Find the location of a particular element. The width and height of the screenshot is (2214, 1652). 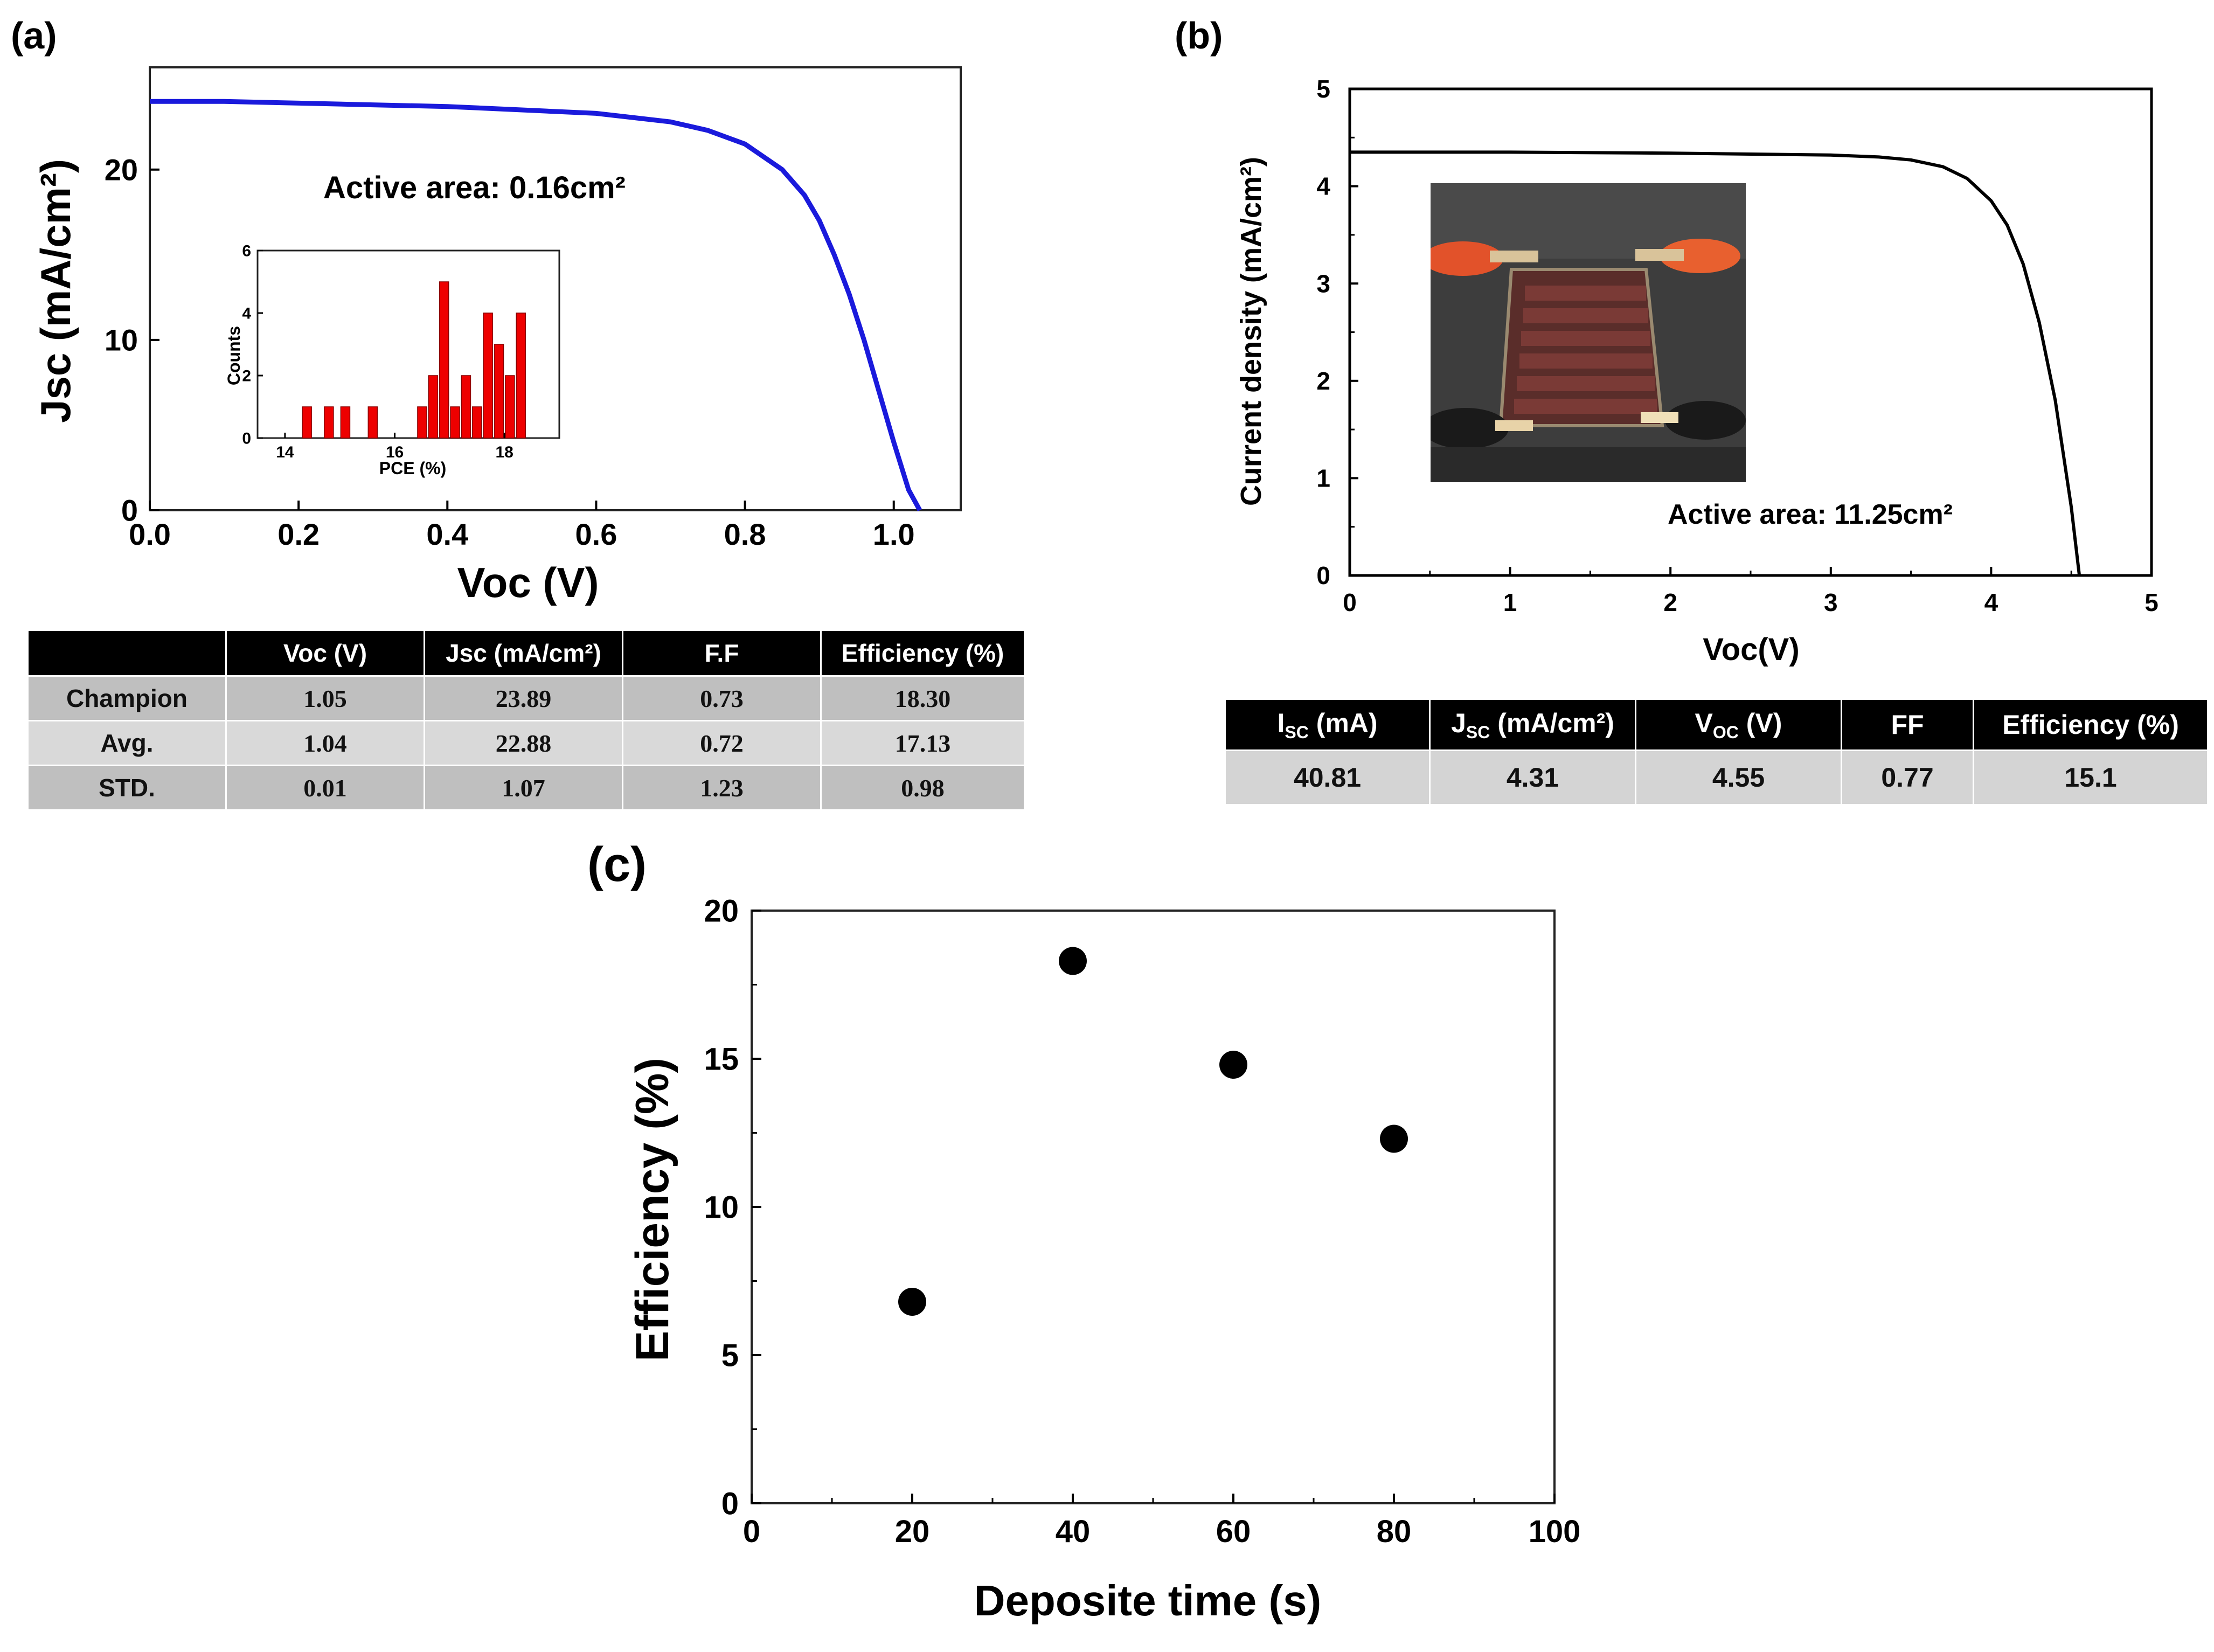

x-tick-label: 5 is located at coordinates (2151, 602).